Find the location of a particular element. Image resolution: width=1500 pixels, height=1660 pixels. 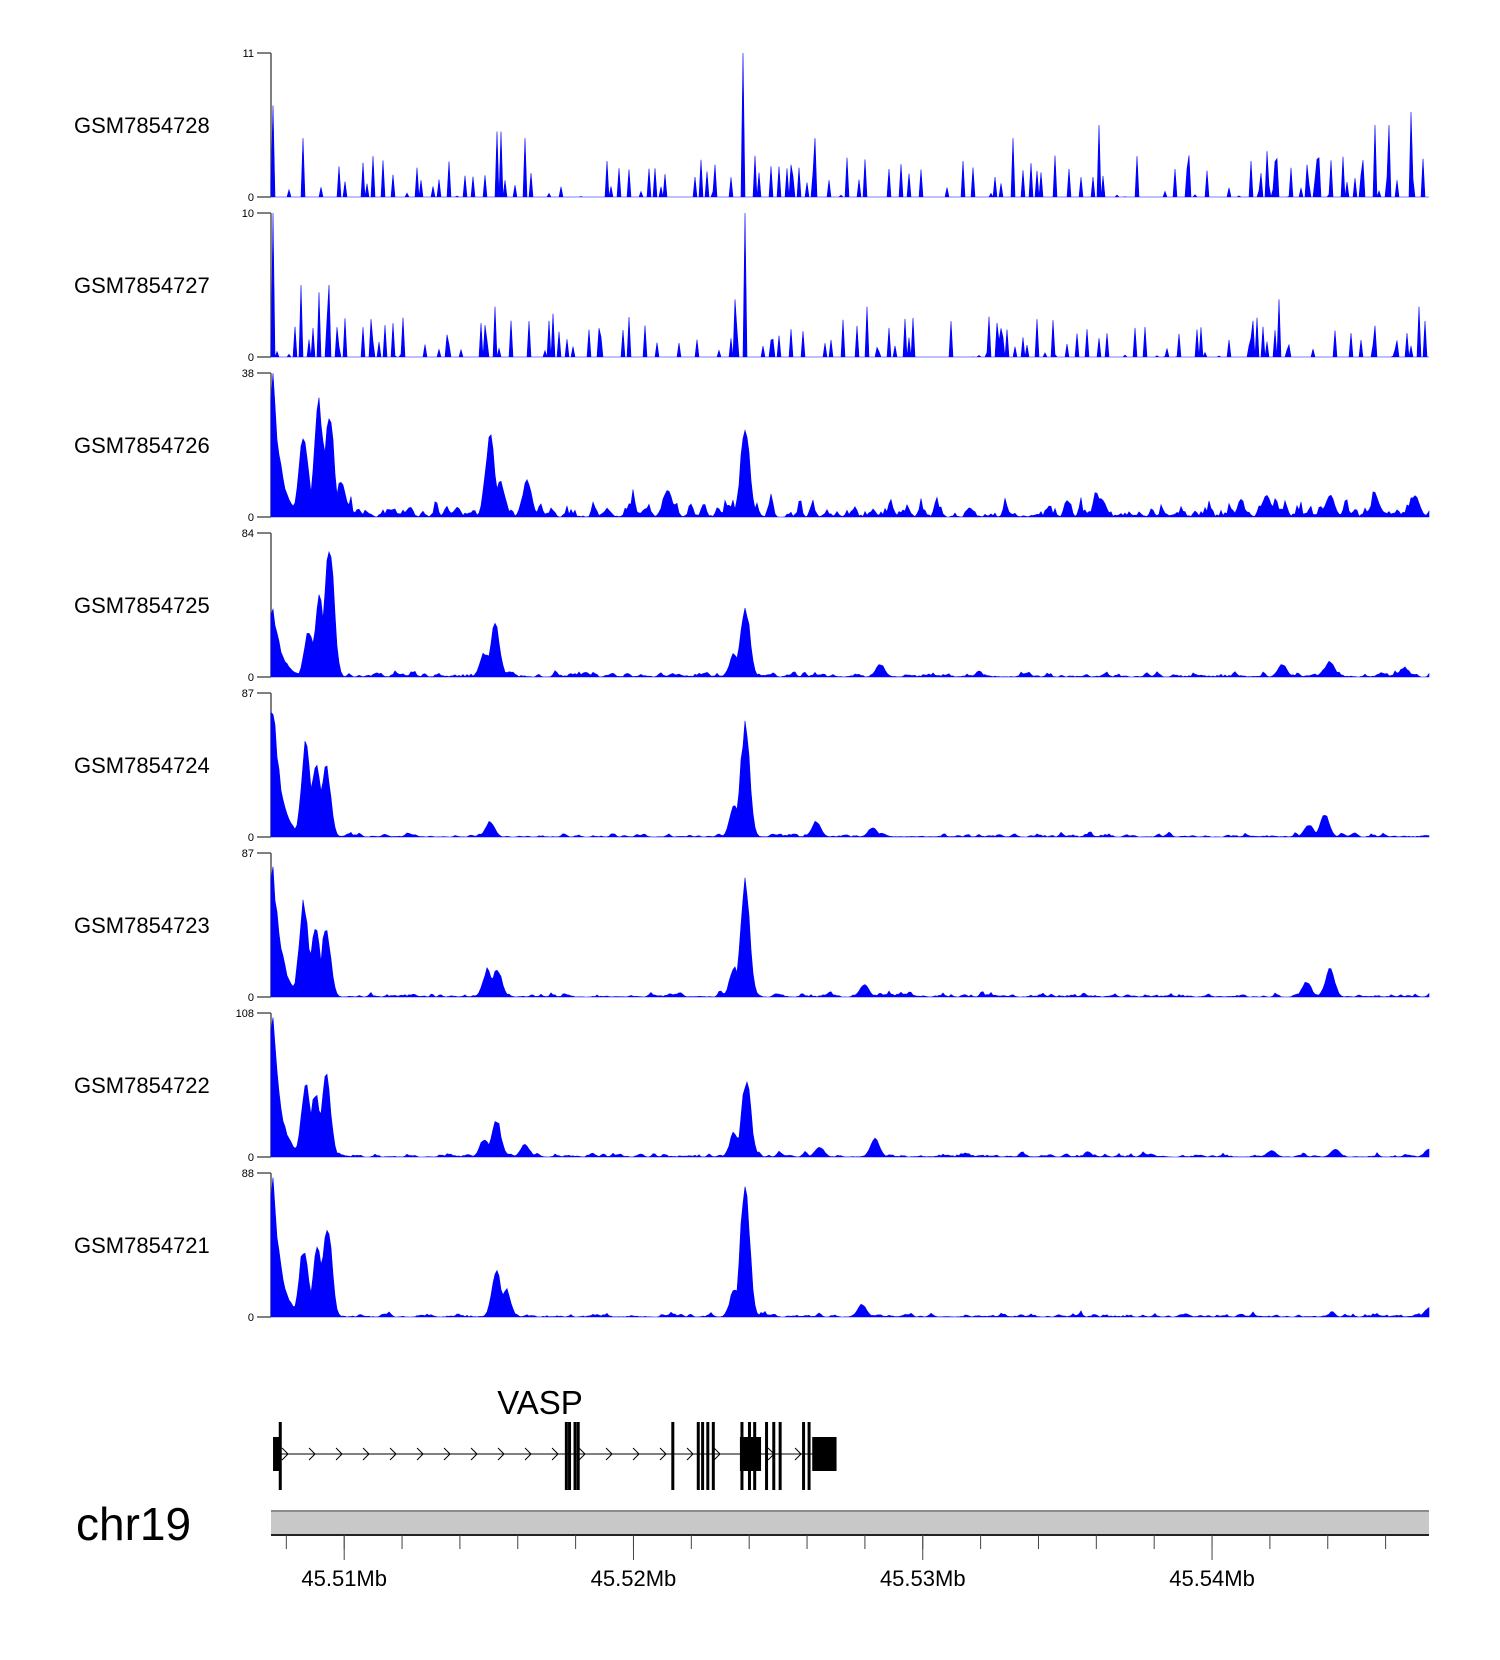

x-tick-label: 45.54Mb is located at coordinates (1212, 1578).